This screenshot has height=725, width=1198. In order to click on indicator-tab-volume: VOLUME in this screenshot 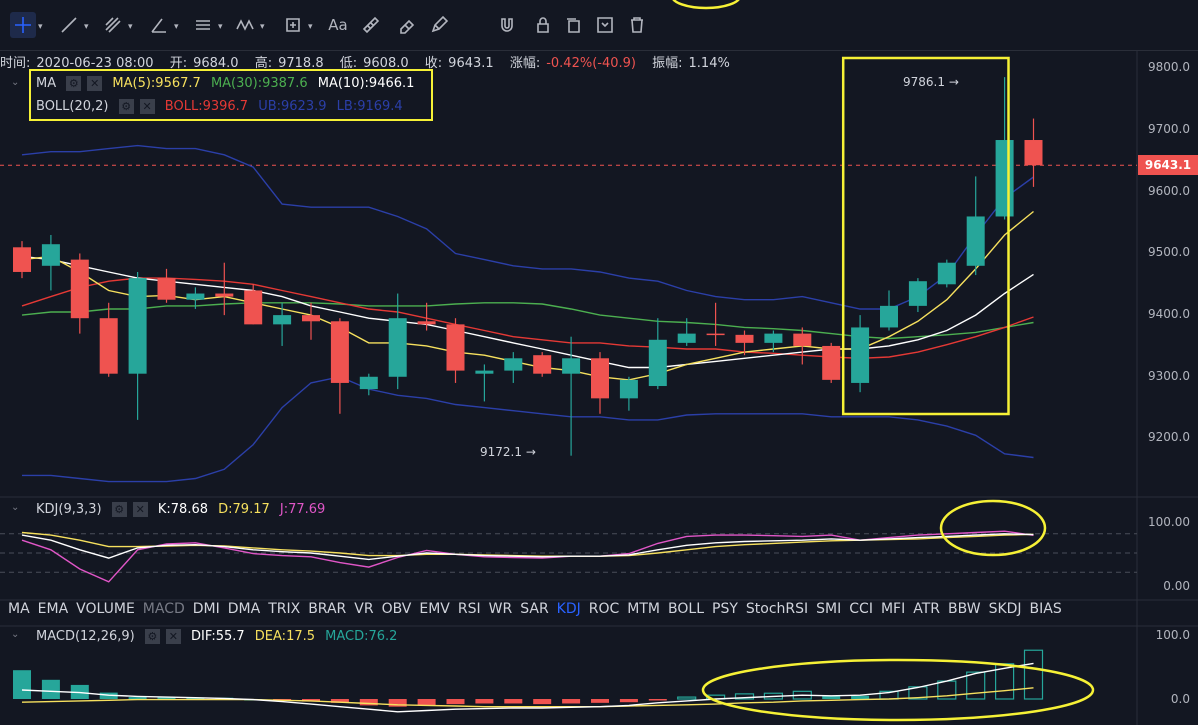, I will do `click(105, 609)`.